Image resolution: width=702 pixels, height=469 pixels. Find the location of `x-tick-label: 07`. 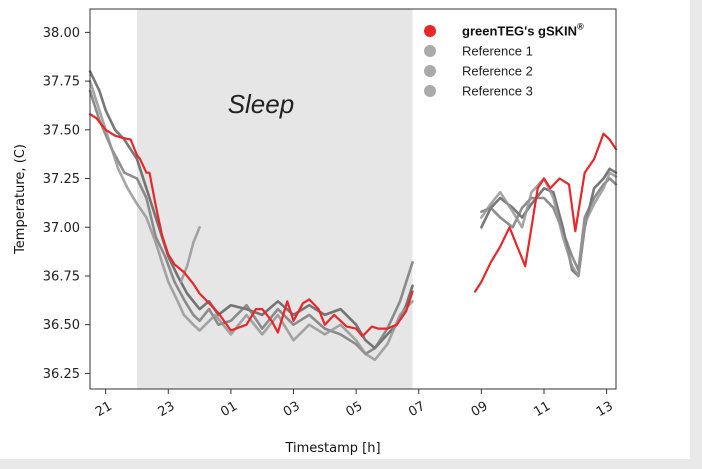

x-tick-label: 07 is located at coordinates (417, 409).